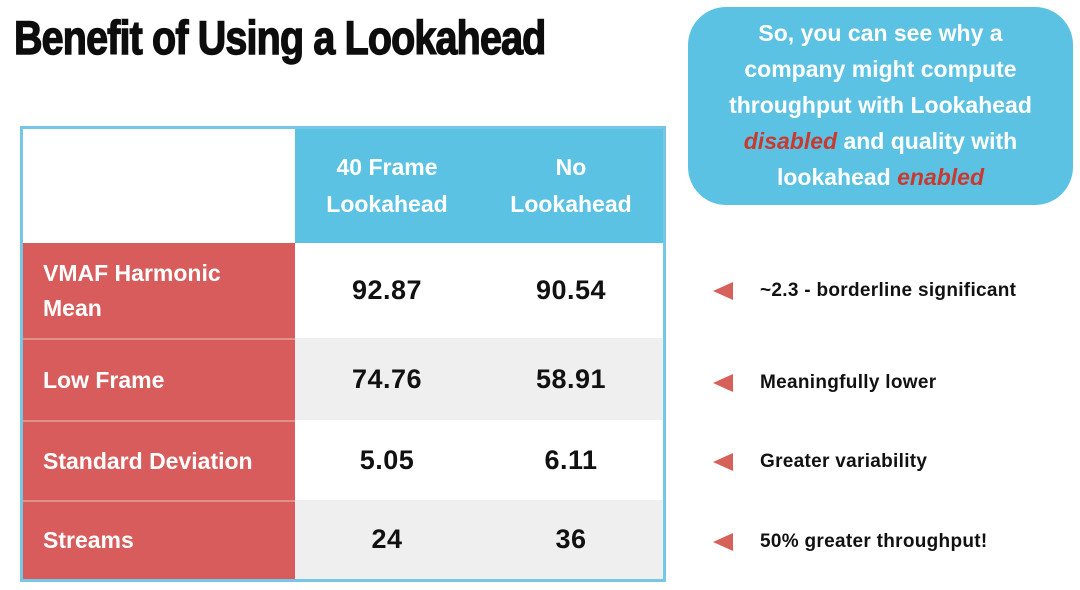  I want to click on callout-highlight-enabled: enabled, so click(941, 176).